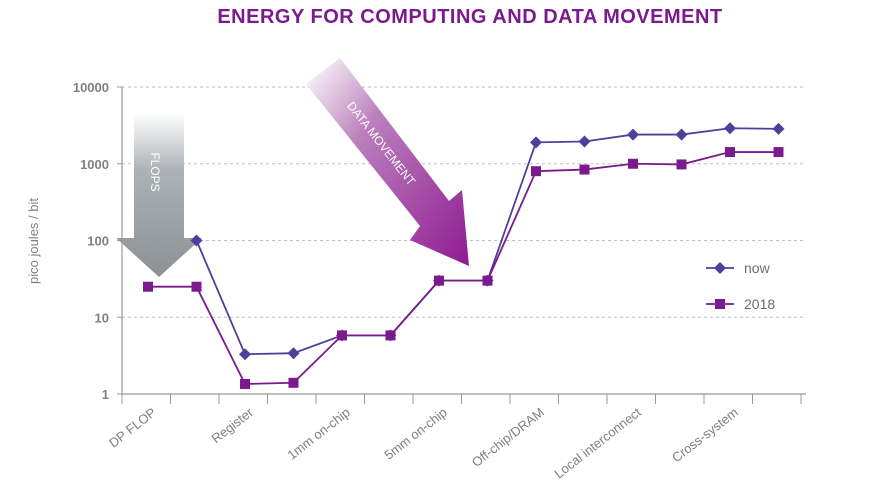  Describe the element at coordinates (318, 434) in the screenshot. I see `x-tick-label: 1mm on-chip` at that location.